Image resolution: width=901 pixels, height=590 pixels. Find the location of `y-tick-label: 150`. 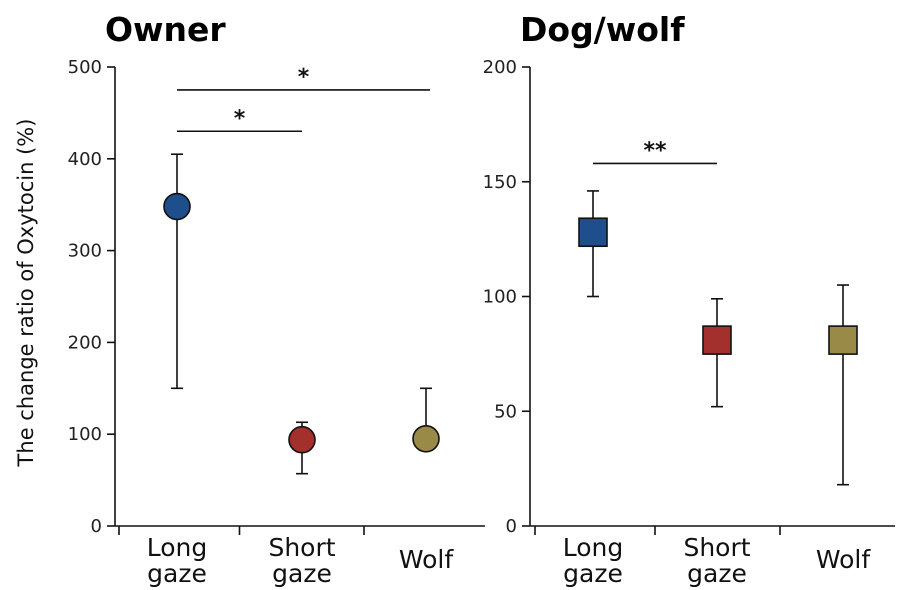

y-tick-label: 150 is located at coordinates (500, 182).